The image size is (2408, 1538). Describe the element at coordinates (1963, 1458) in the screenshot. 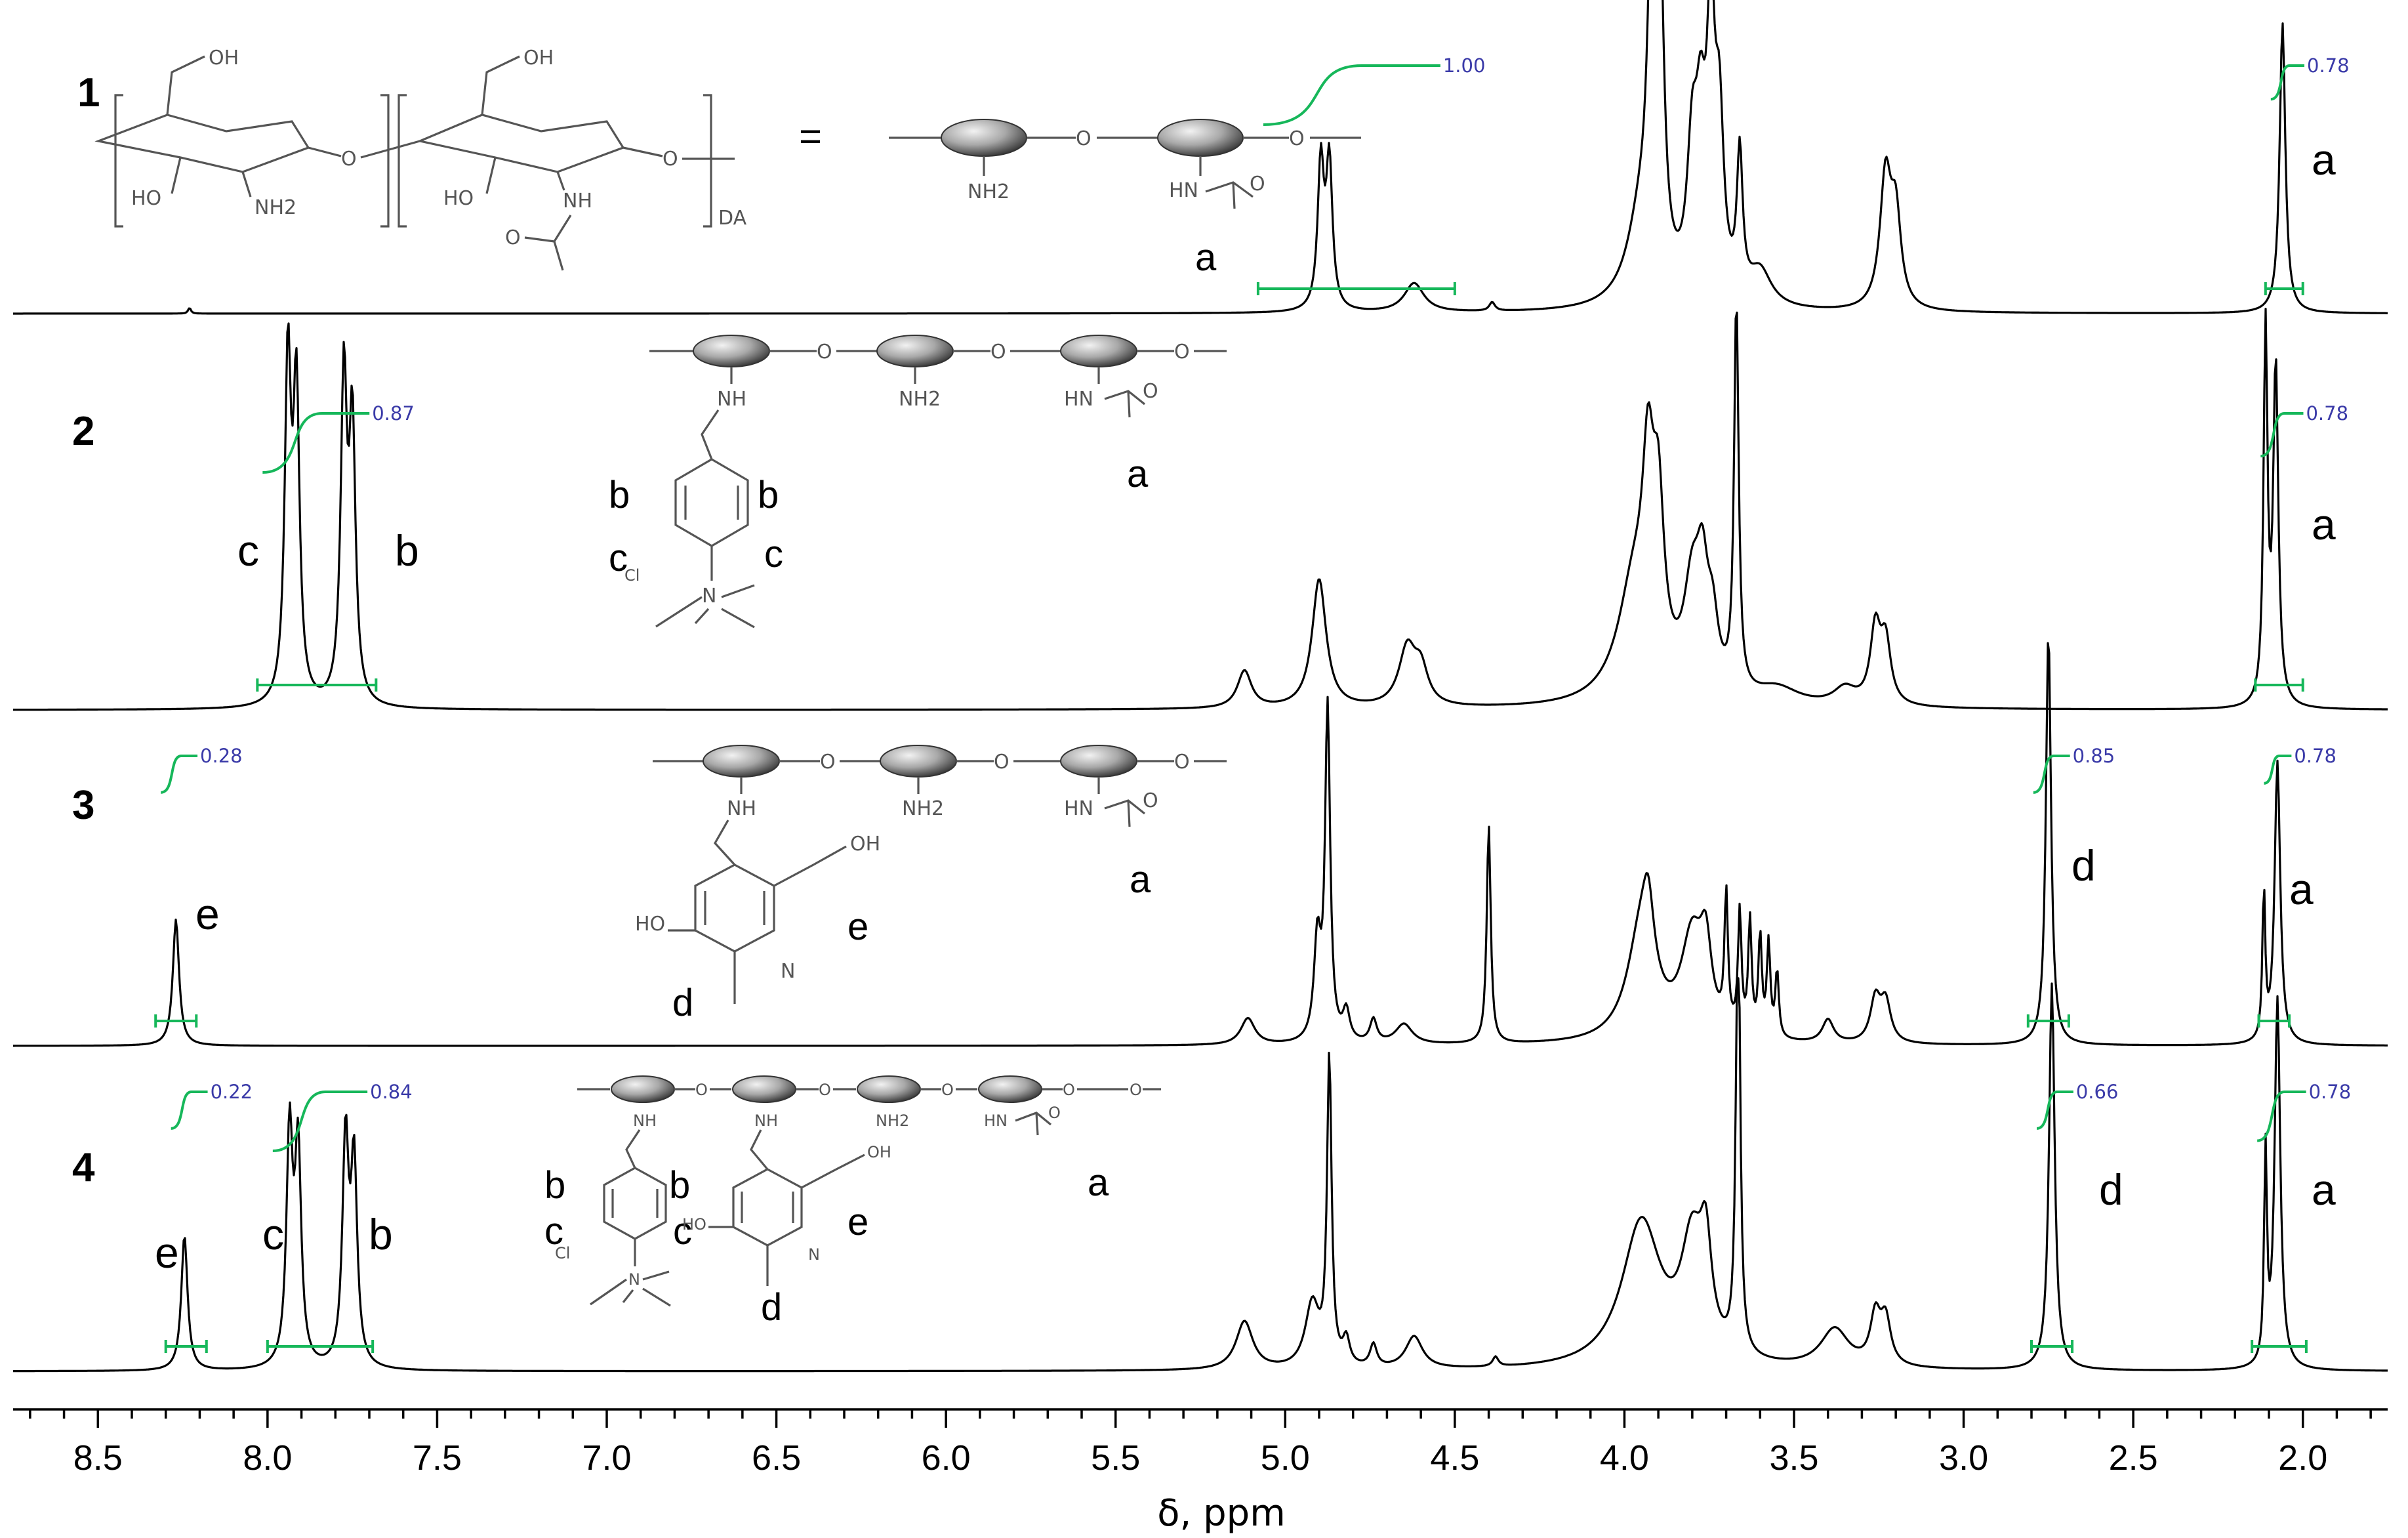

I see `tick-label-11: 3.0` at that location.